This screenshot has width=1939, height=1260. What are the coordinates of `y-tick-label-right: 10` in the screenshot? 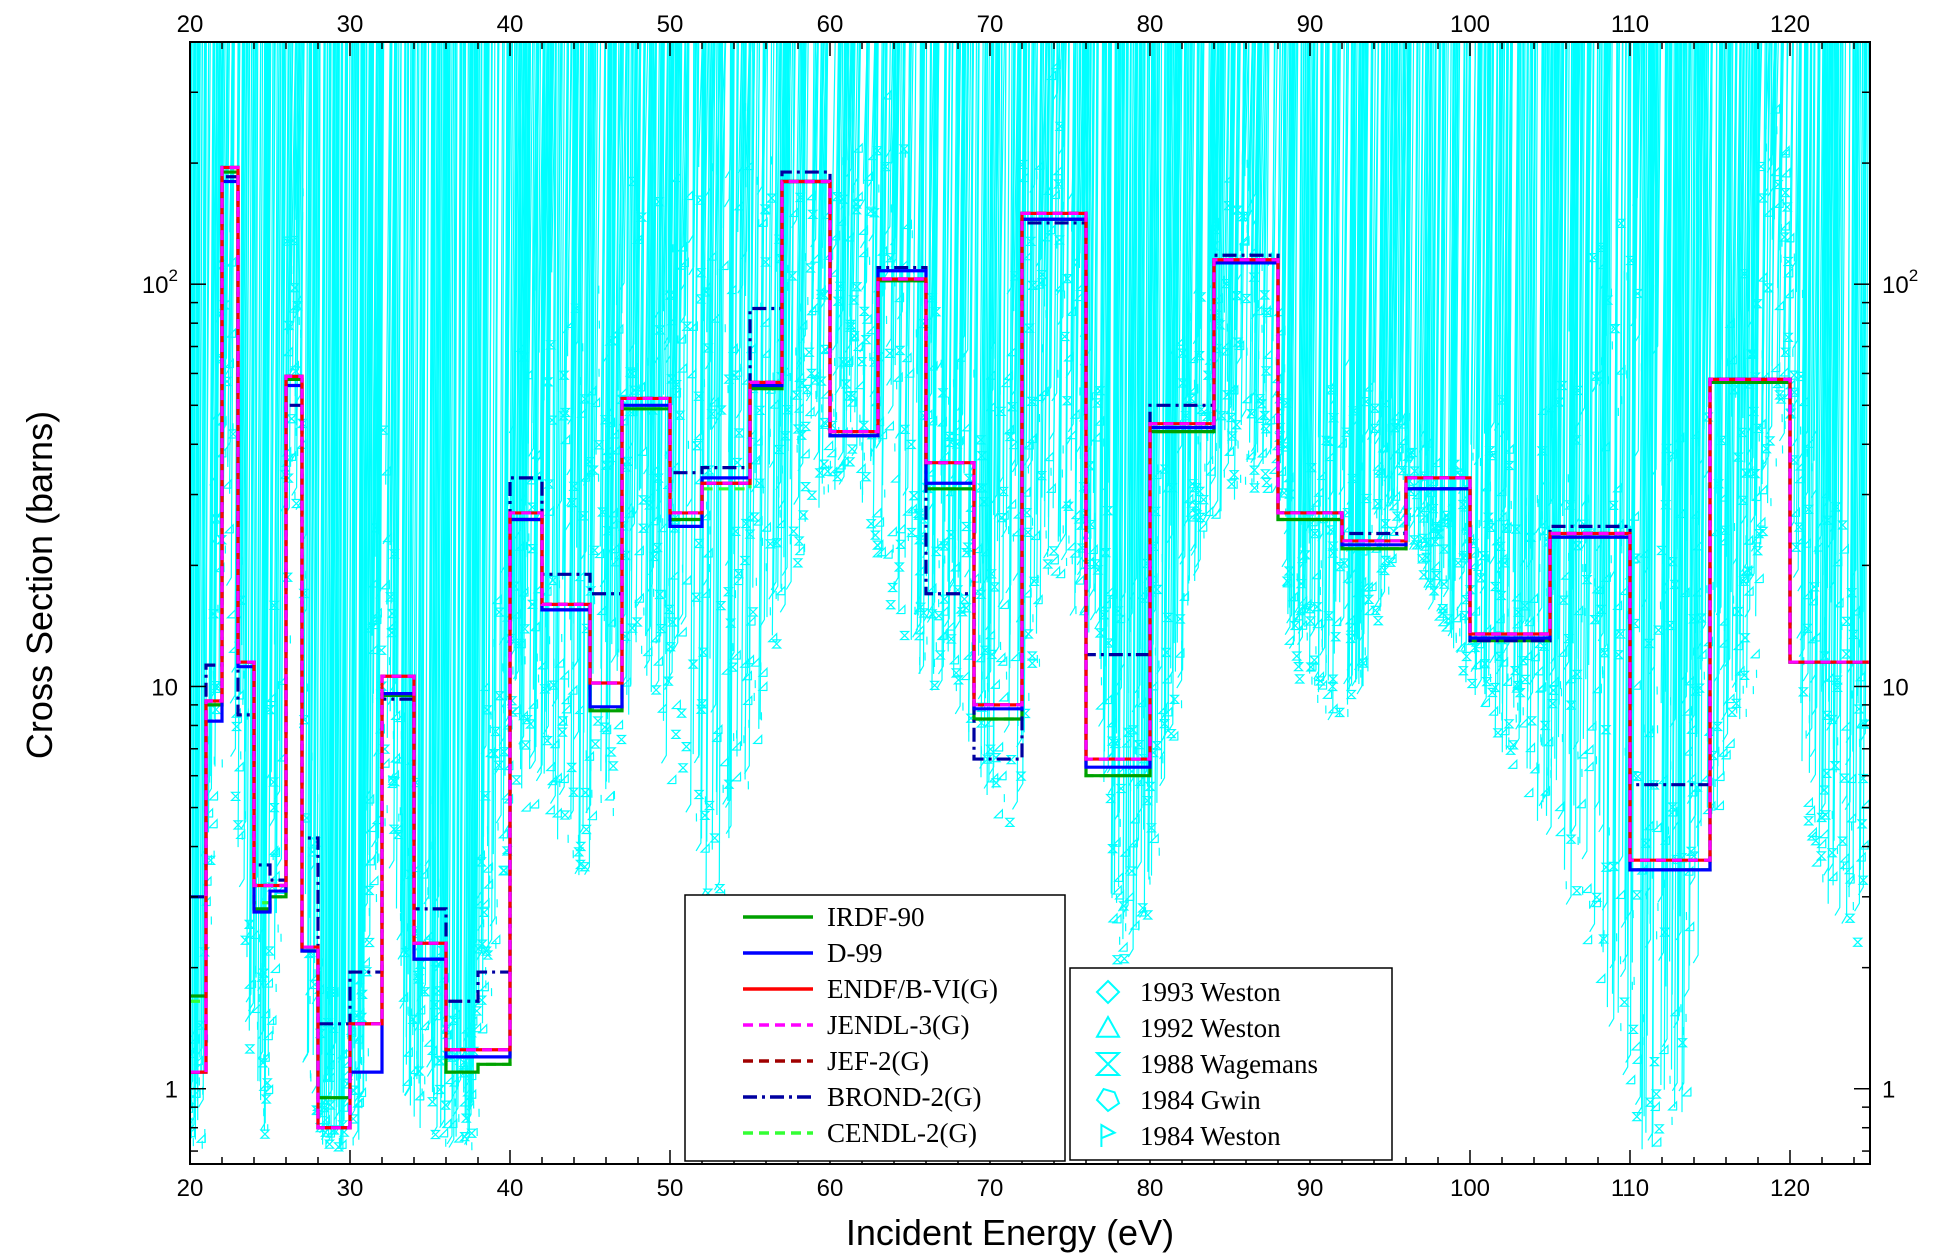 It's located at (1895, 687).